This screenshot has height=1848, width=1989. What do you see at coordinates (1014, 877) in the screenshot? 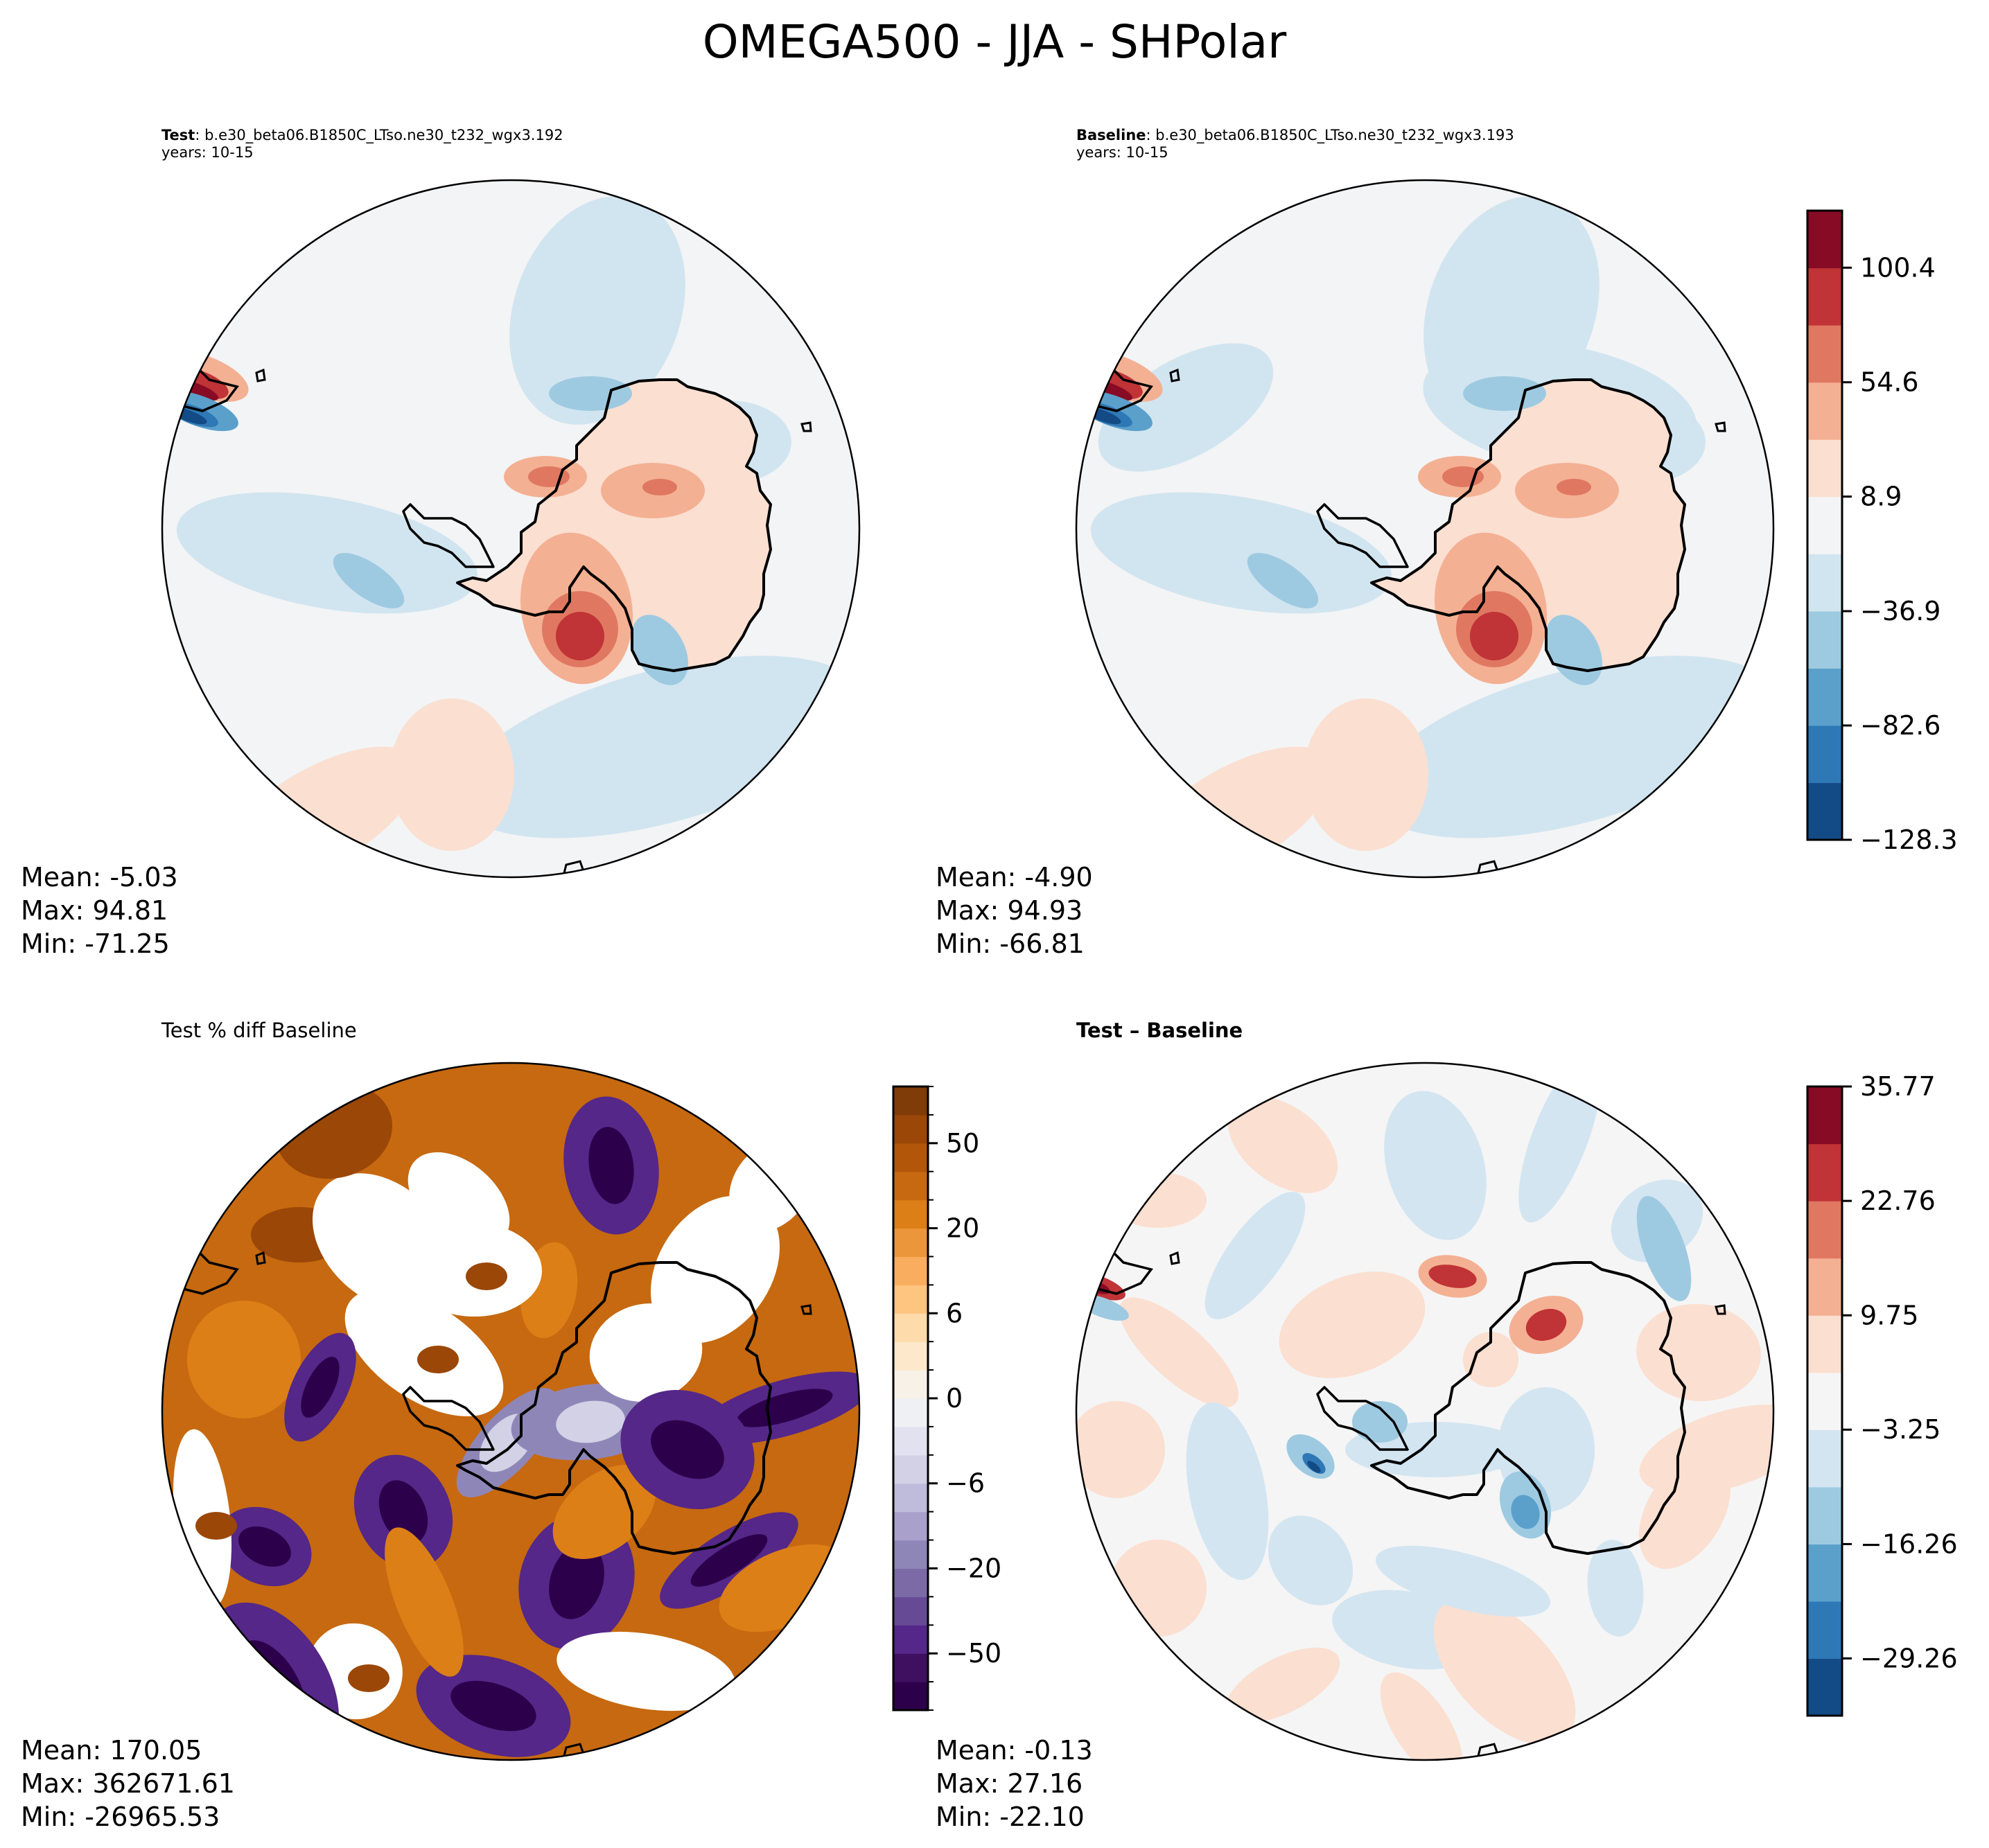
I see `baseline-mean: Mean: -4.90` at bounding box center [1014, 877].